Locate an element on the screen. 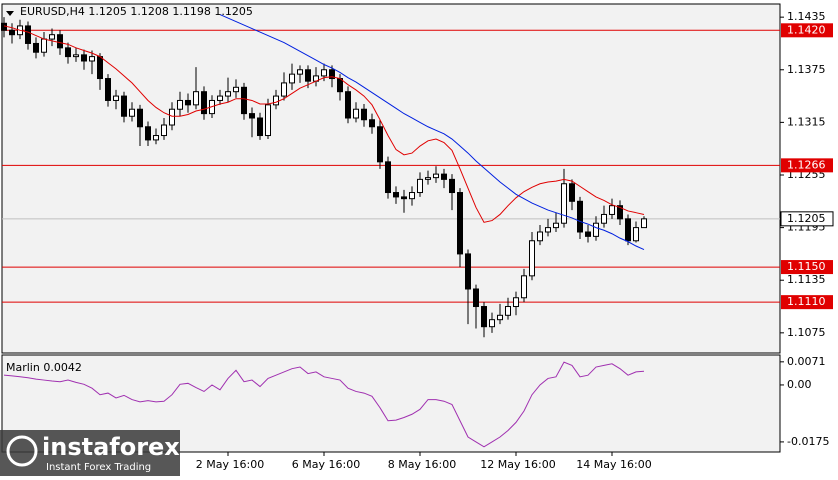 This screenshot has height=480, width=838. indicator-name: Marlin is located at coordinates (23, 367).